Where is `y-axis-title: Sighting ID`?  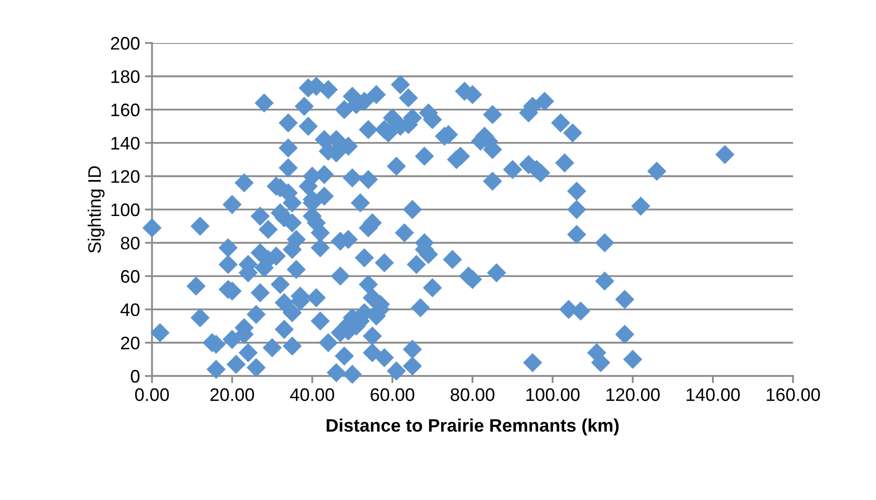
y-axis-title: Sighting ID is located at coordinates (96, 209).